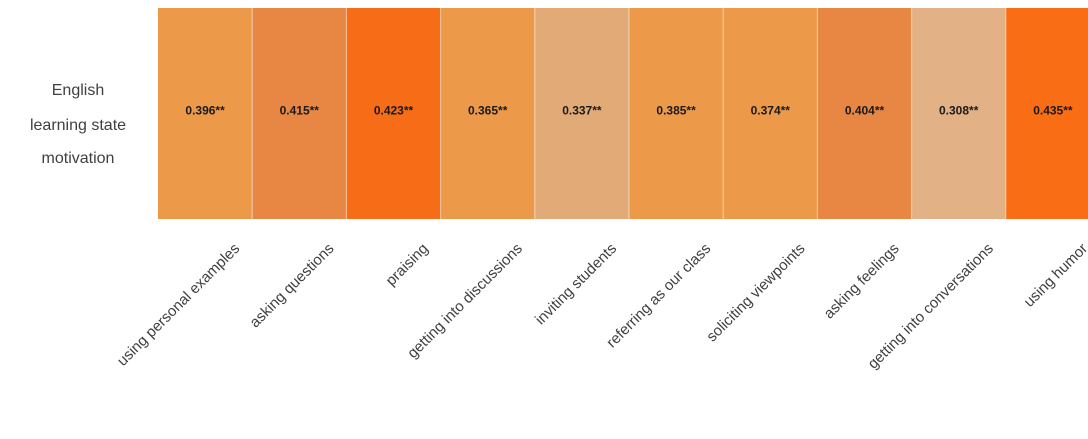 The width and height of the screenshot is (1088, 439). Describe the element at coordinates (178, 304) in the screenshot. I see `column-label: using personal examples` at that location.